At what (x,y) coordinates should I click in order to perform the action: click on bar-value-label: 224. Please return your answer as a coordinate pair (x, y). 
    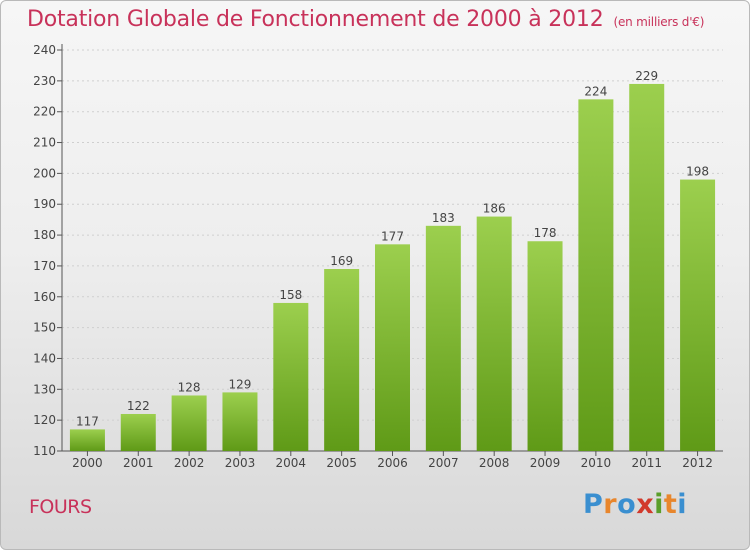
    Looking at the image, I should click on (595, 91).